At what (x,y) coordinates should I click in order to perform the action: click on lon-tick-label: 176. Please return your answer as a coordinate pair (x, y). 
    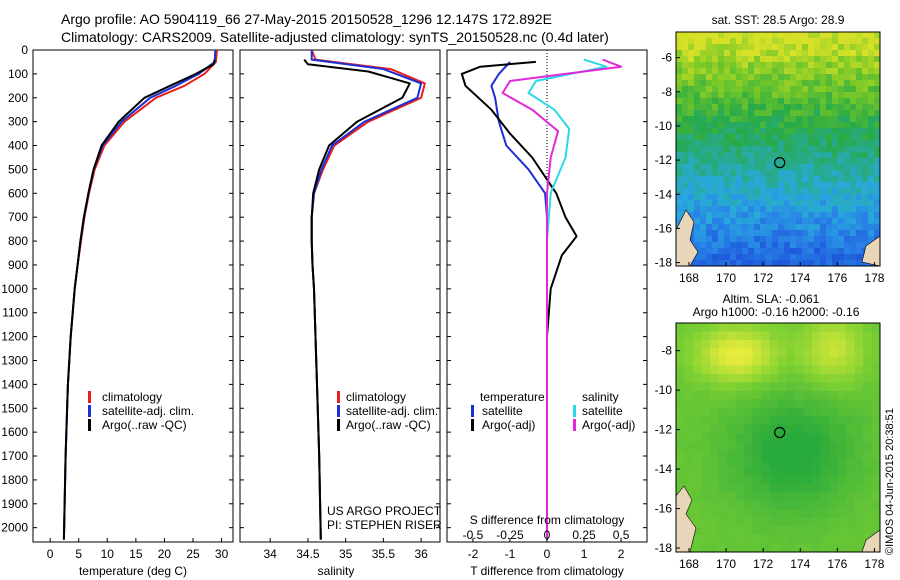
    Looking at the image, I should click on (837, 564).